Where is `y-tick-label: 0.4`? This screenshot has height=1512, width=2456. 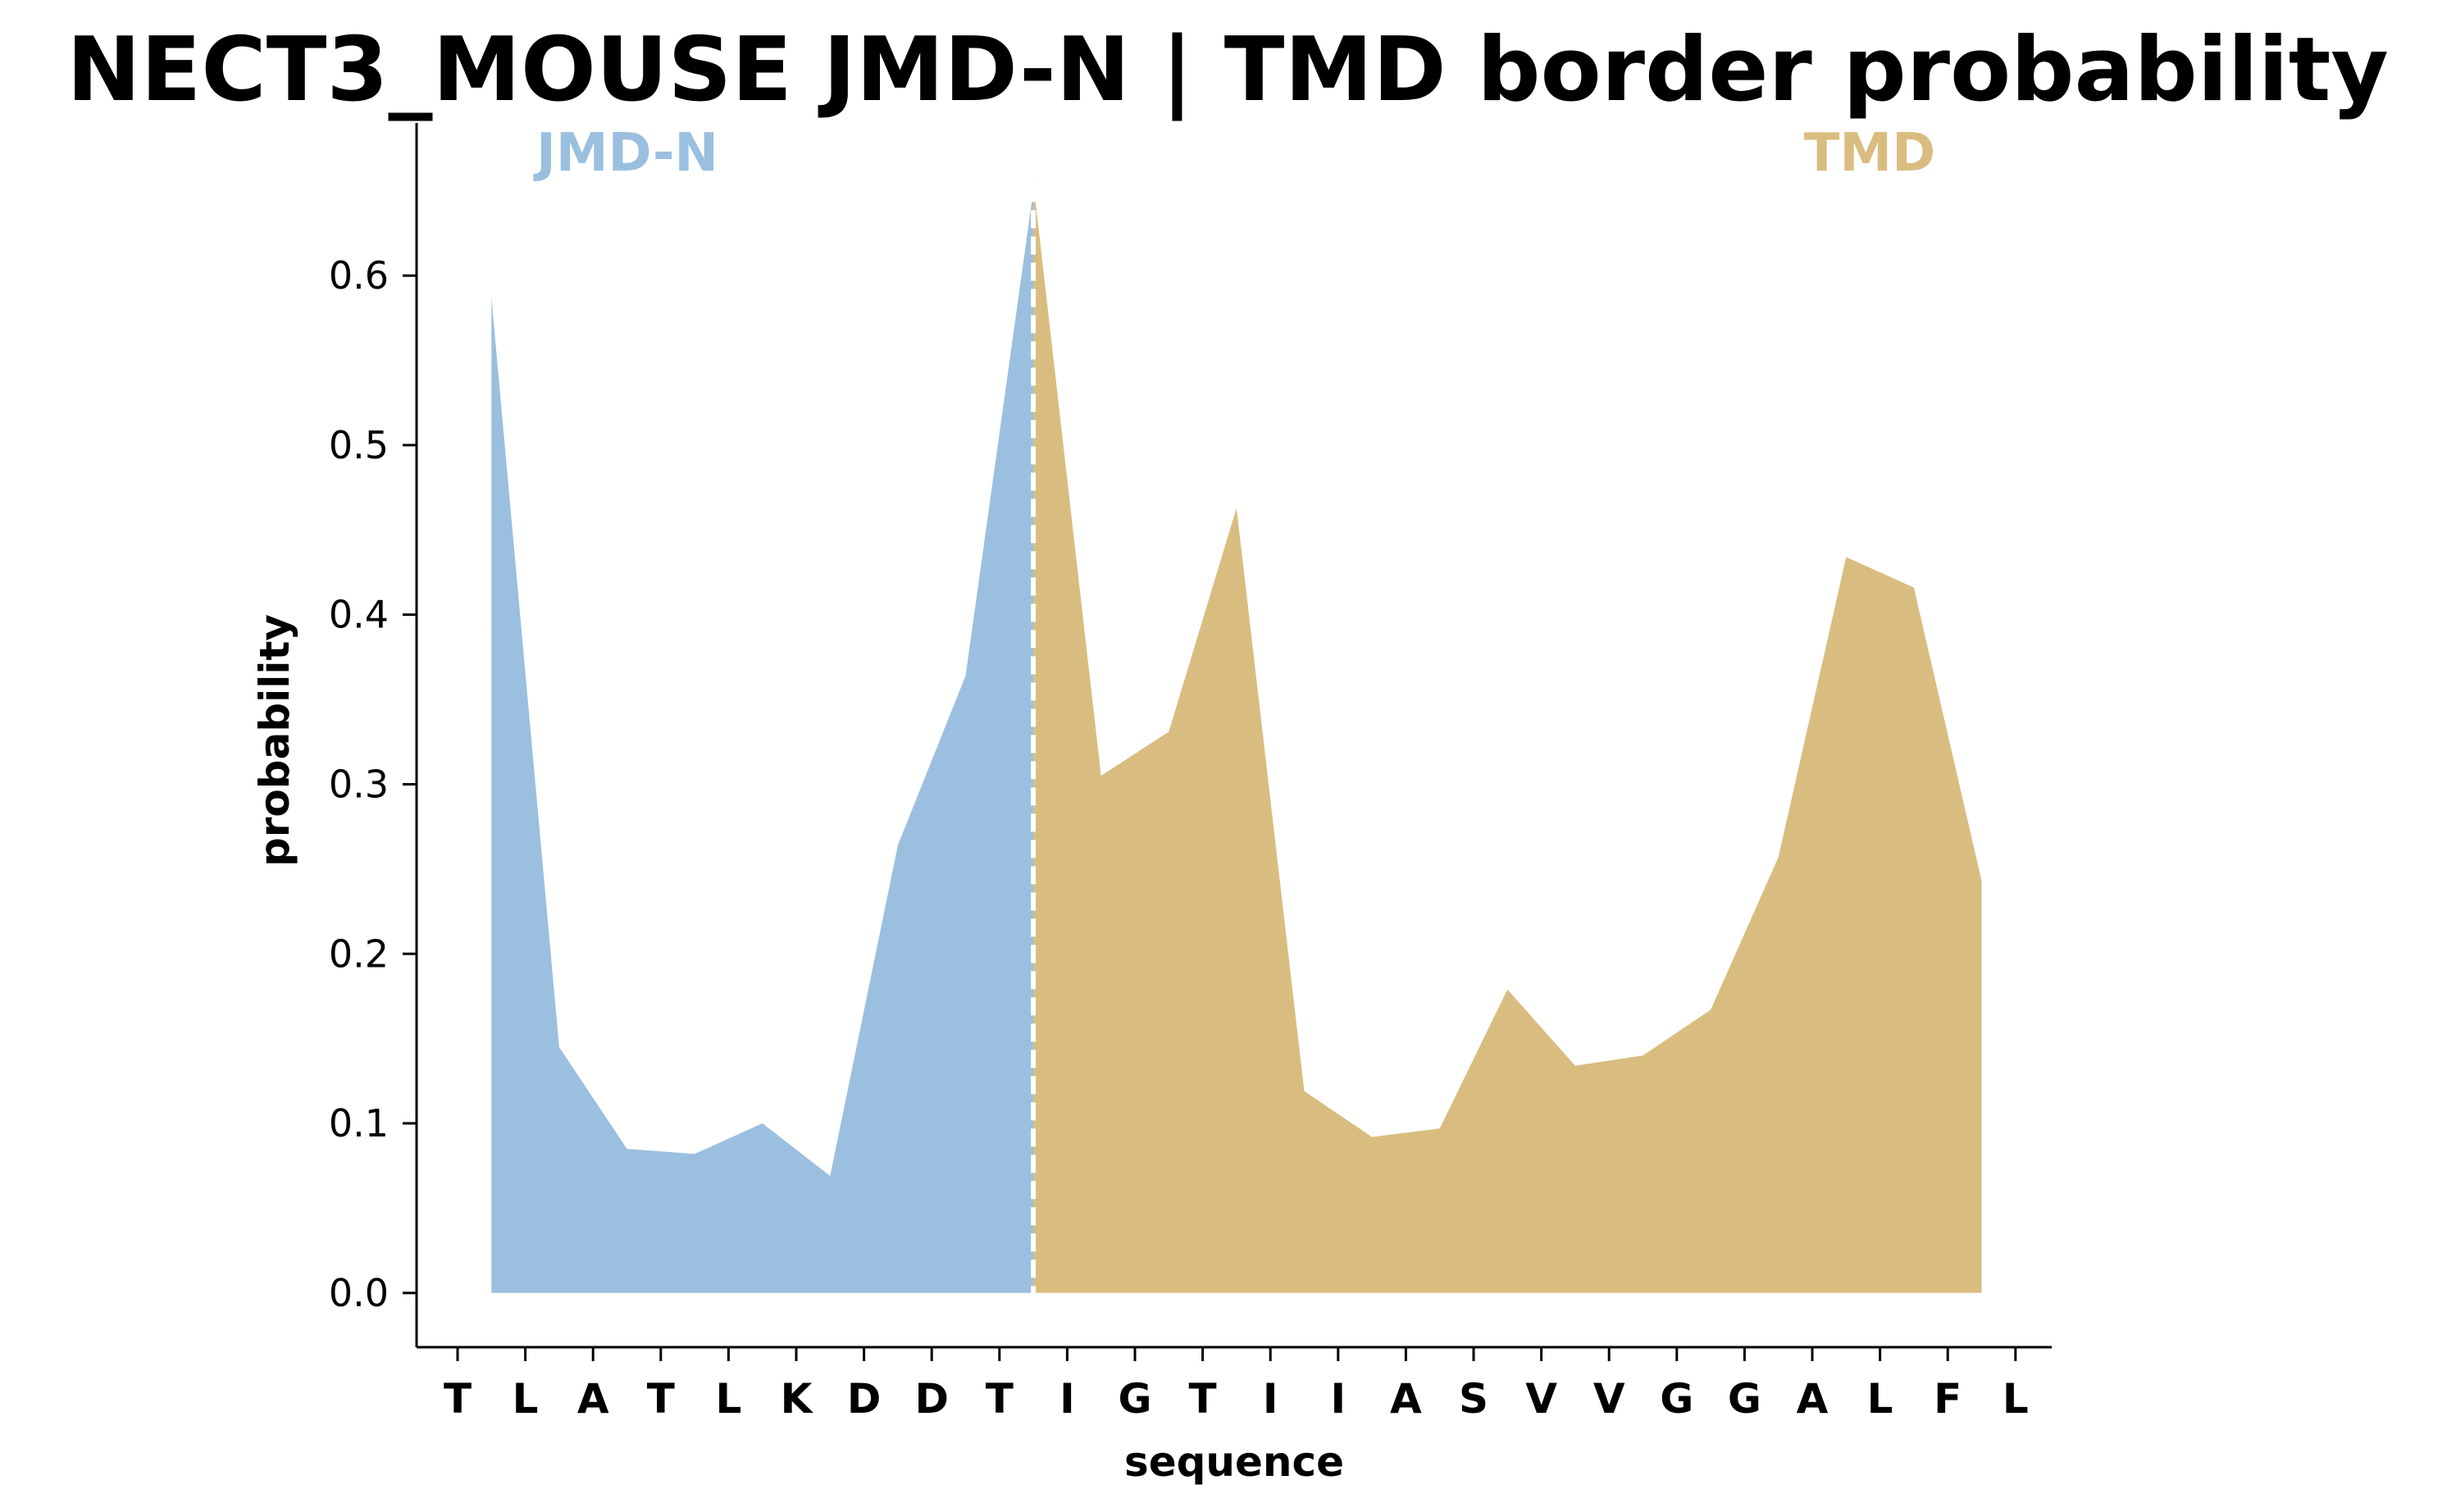
y-tick-label: 0.4 is located at coordinates (359, 615).